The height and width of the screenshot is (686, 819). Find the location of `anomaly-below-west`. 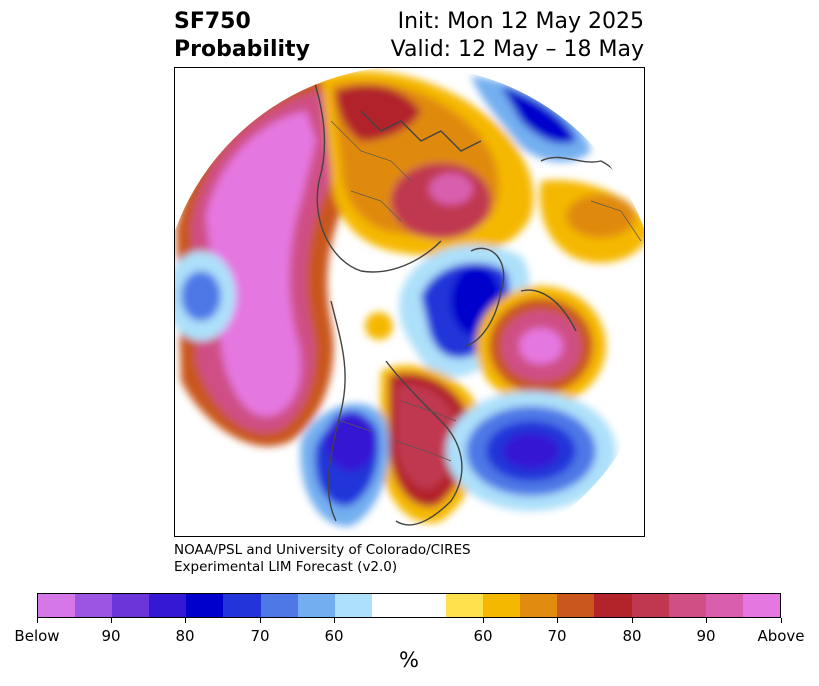

anomaly-below-west is located at coordinates (205, 296).